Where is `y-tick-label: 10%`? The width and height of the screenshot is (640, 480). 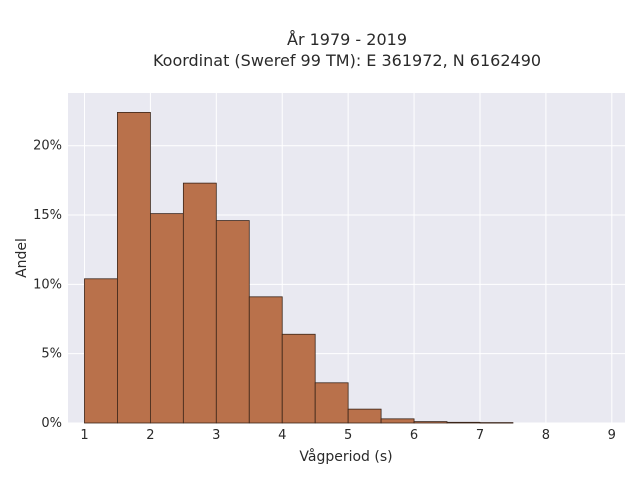
y-tick-label: 10% is located at coordinates (47, 284).